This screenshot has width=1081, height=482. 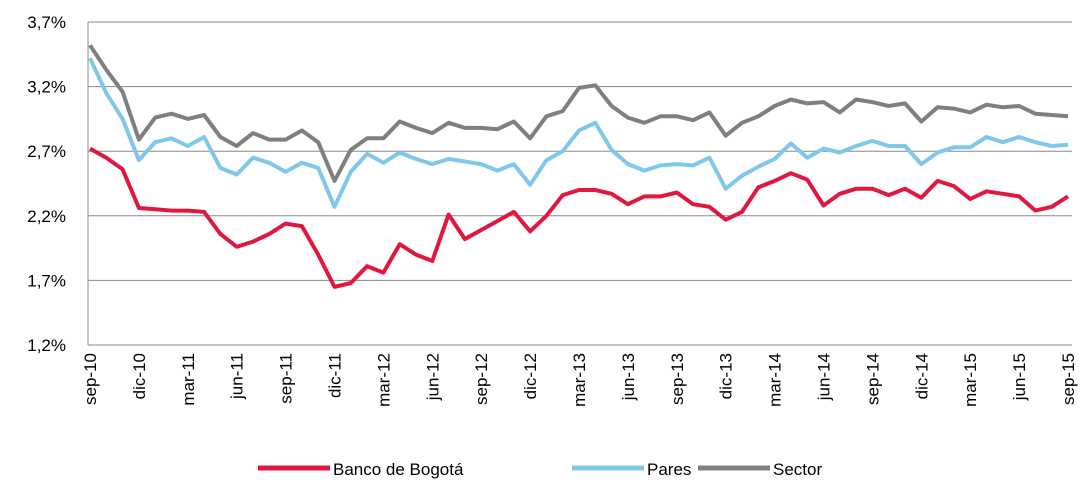 What do you see at coordinates (797, 469) in the screenshot?
I see `legend-label: Sector` at bounding box center [797, 469].